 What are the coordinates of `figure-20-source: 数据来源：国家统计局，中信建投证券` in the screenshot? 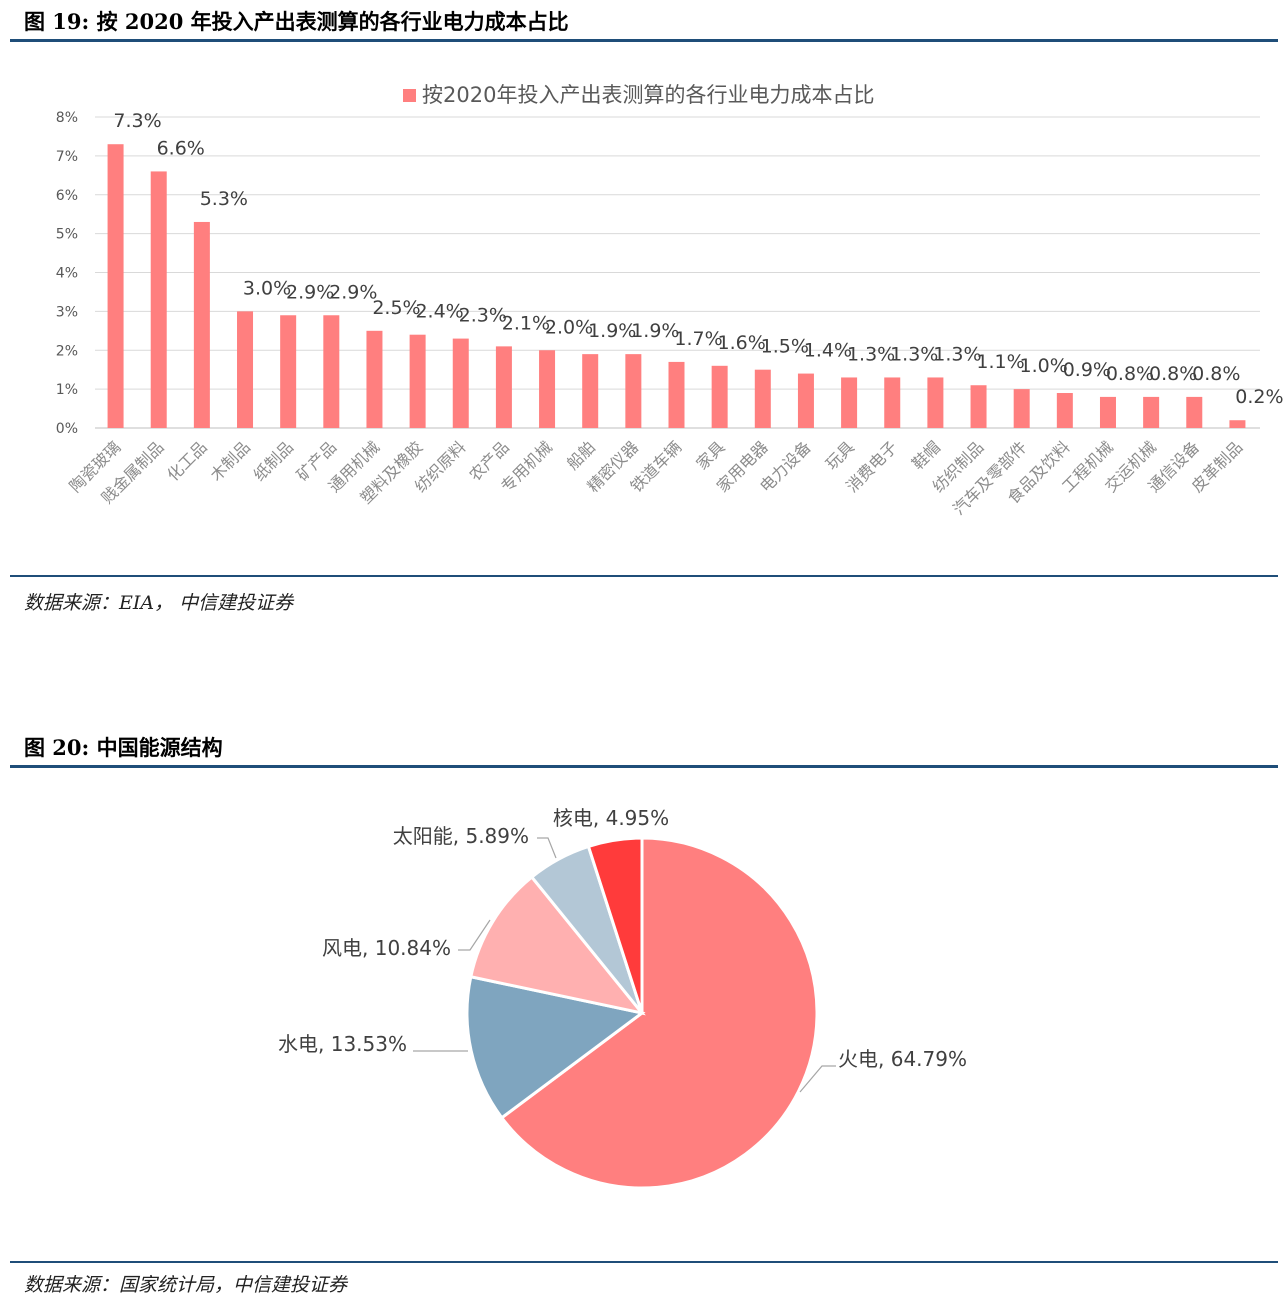 It's located at (186, 1285).